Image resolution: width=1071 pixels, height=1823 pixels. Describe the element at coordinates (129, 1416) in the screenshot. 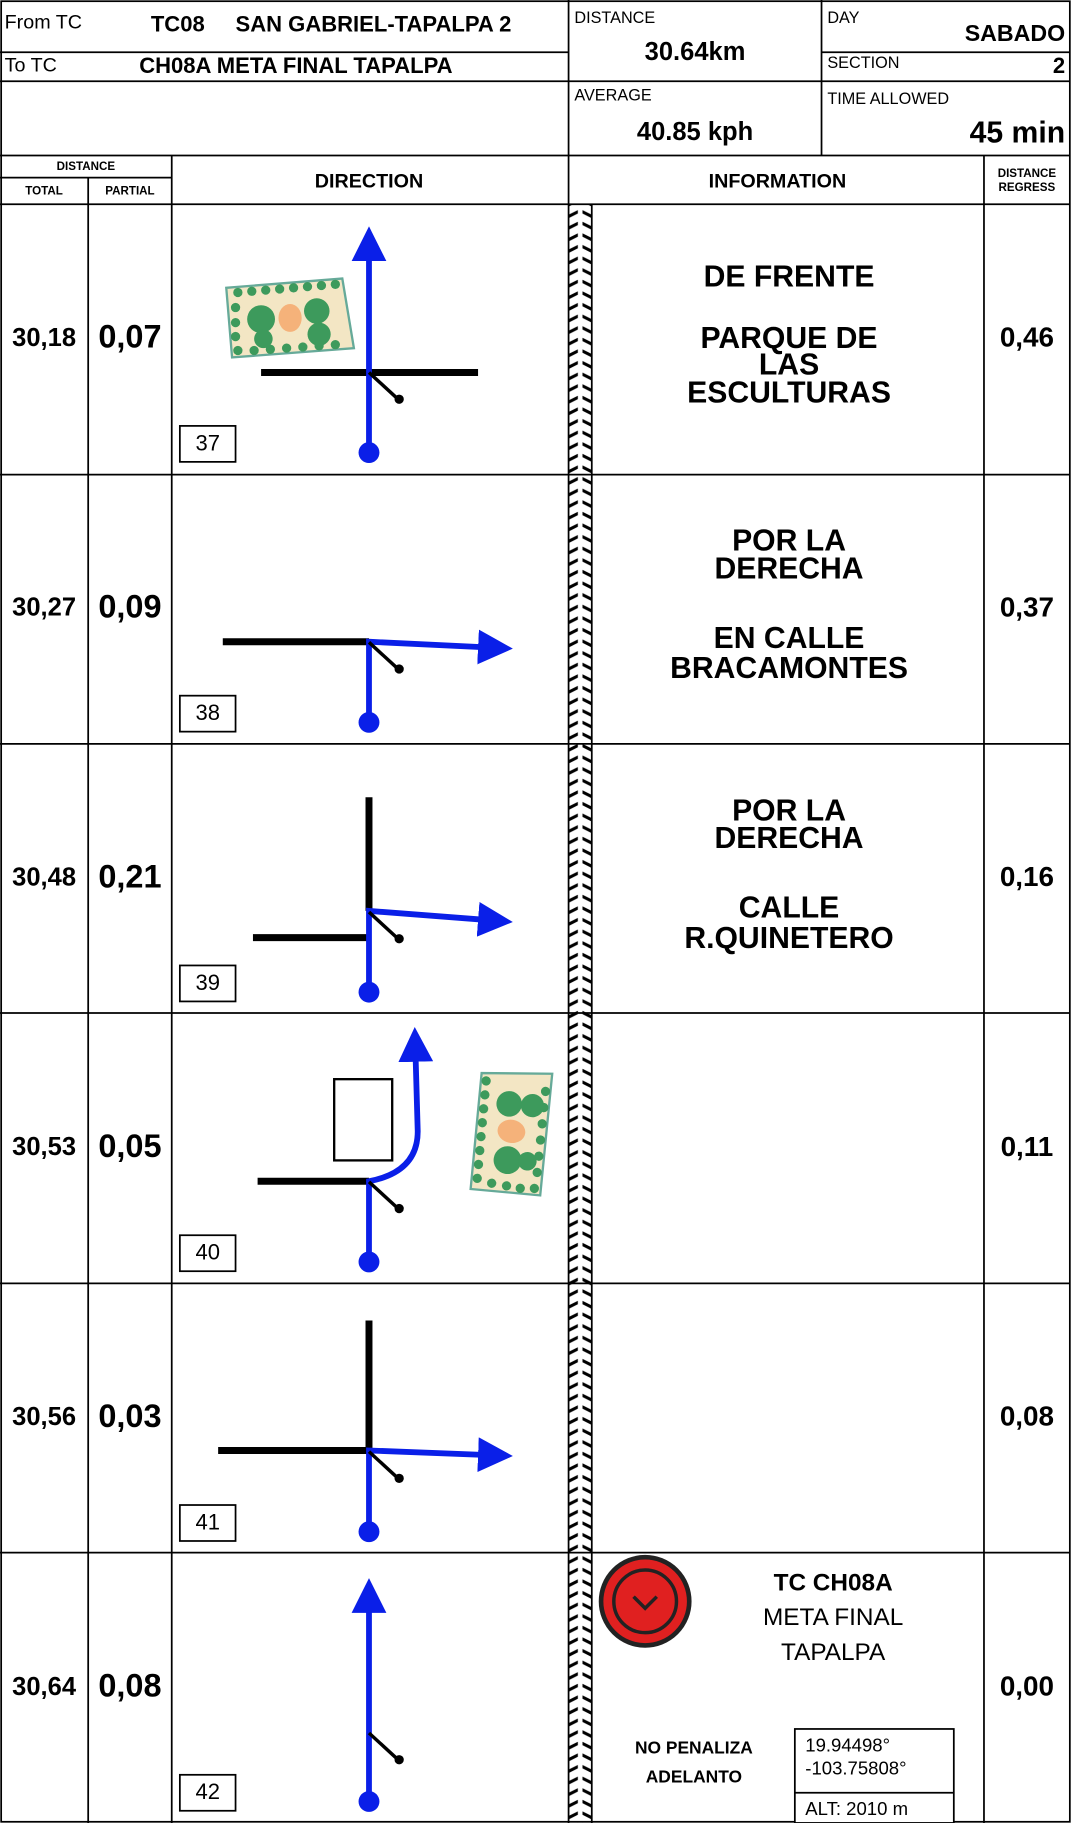

I see `partial: 0,03` at that location.